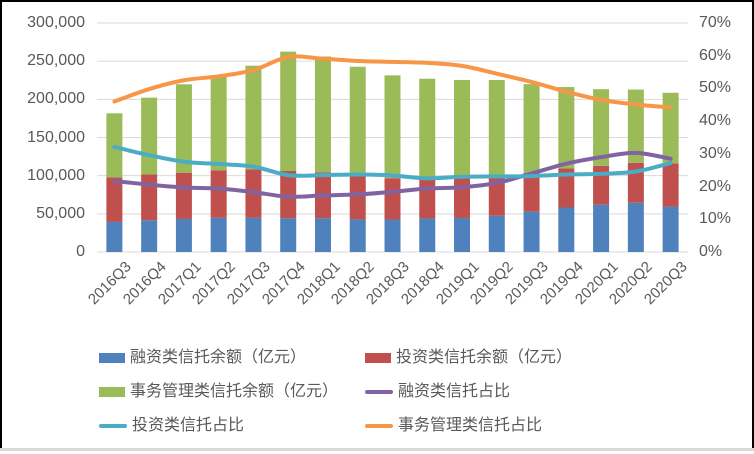 The image size is (754, 454). Describe the element at coordinates (112, 358) in the screenshot. I see `legend-swatch-financing-balance` at that location.